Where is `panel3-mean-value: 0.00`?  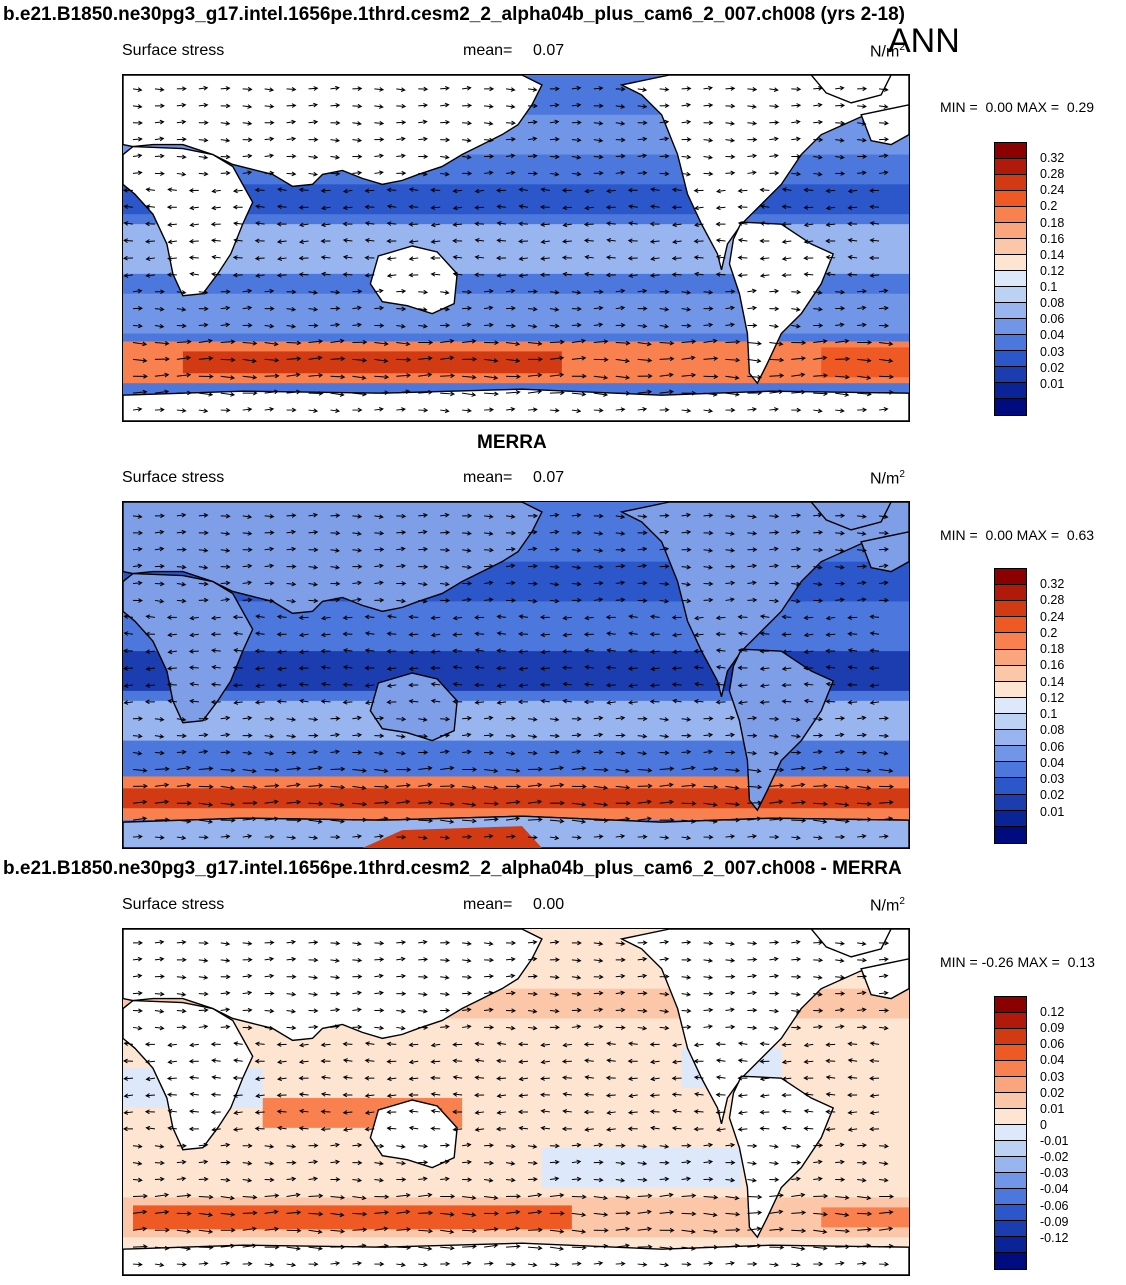 panel3-mean-value: 0.00 is located at coordinates (549, 904).